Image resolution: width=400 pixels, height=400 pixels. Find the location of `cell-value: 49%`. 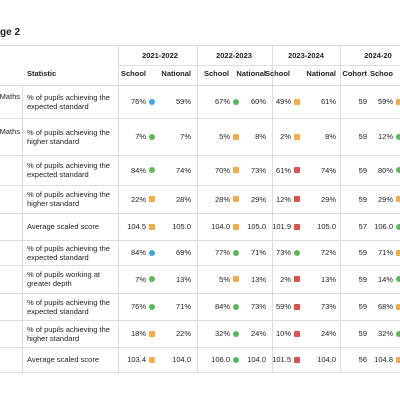

cell-value: 49% is located at coordinates (283, 101).